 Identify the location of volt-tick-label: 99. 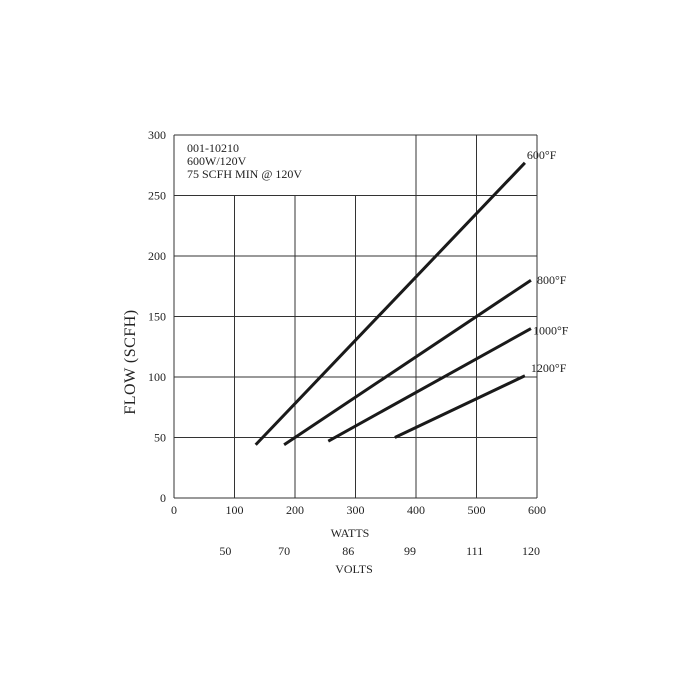
(410, 551).